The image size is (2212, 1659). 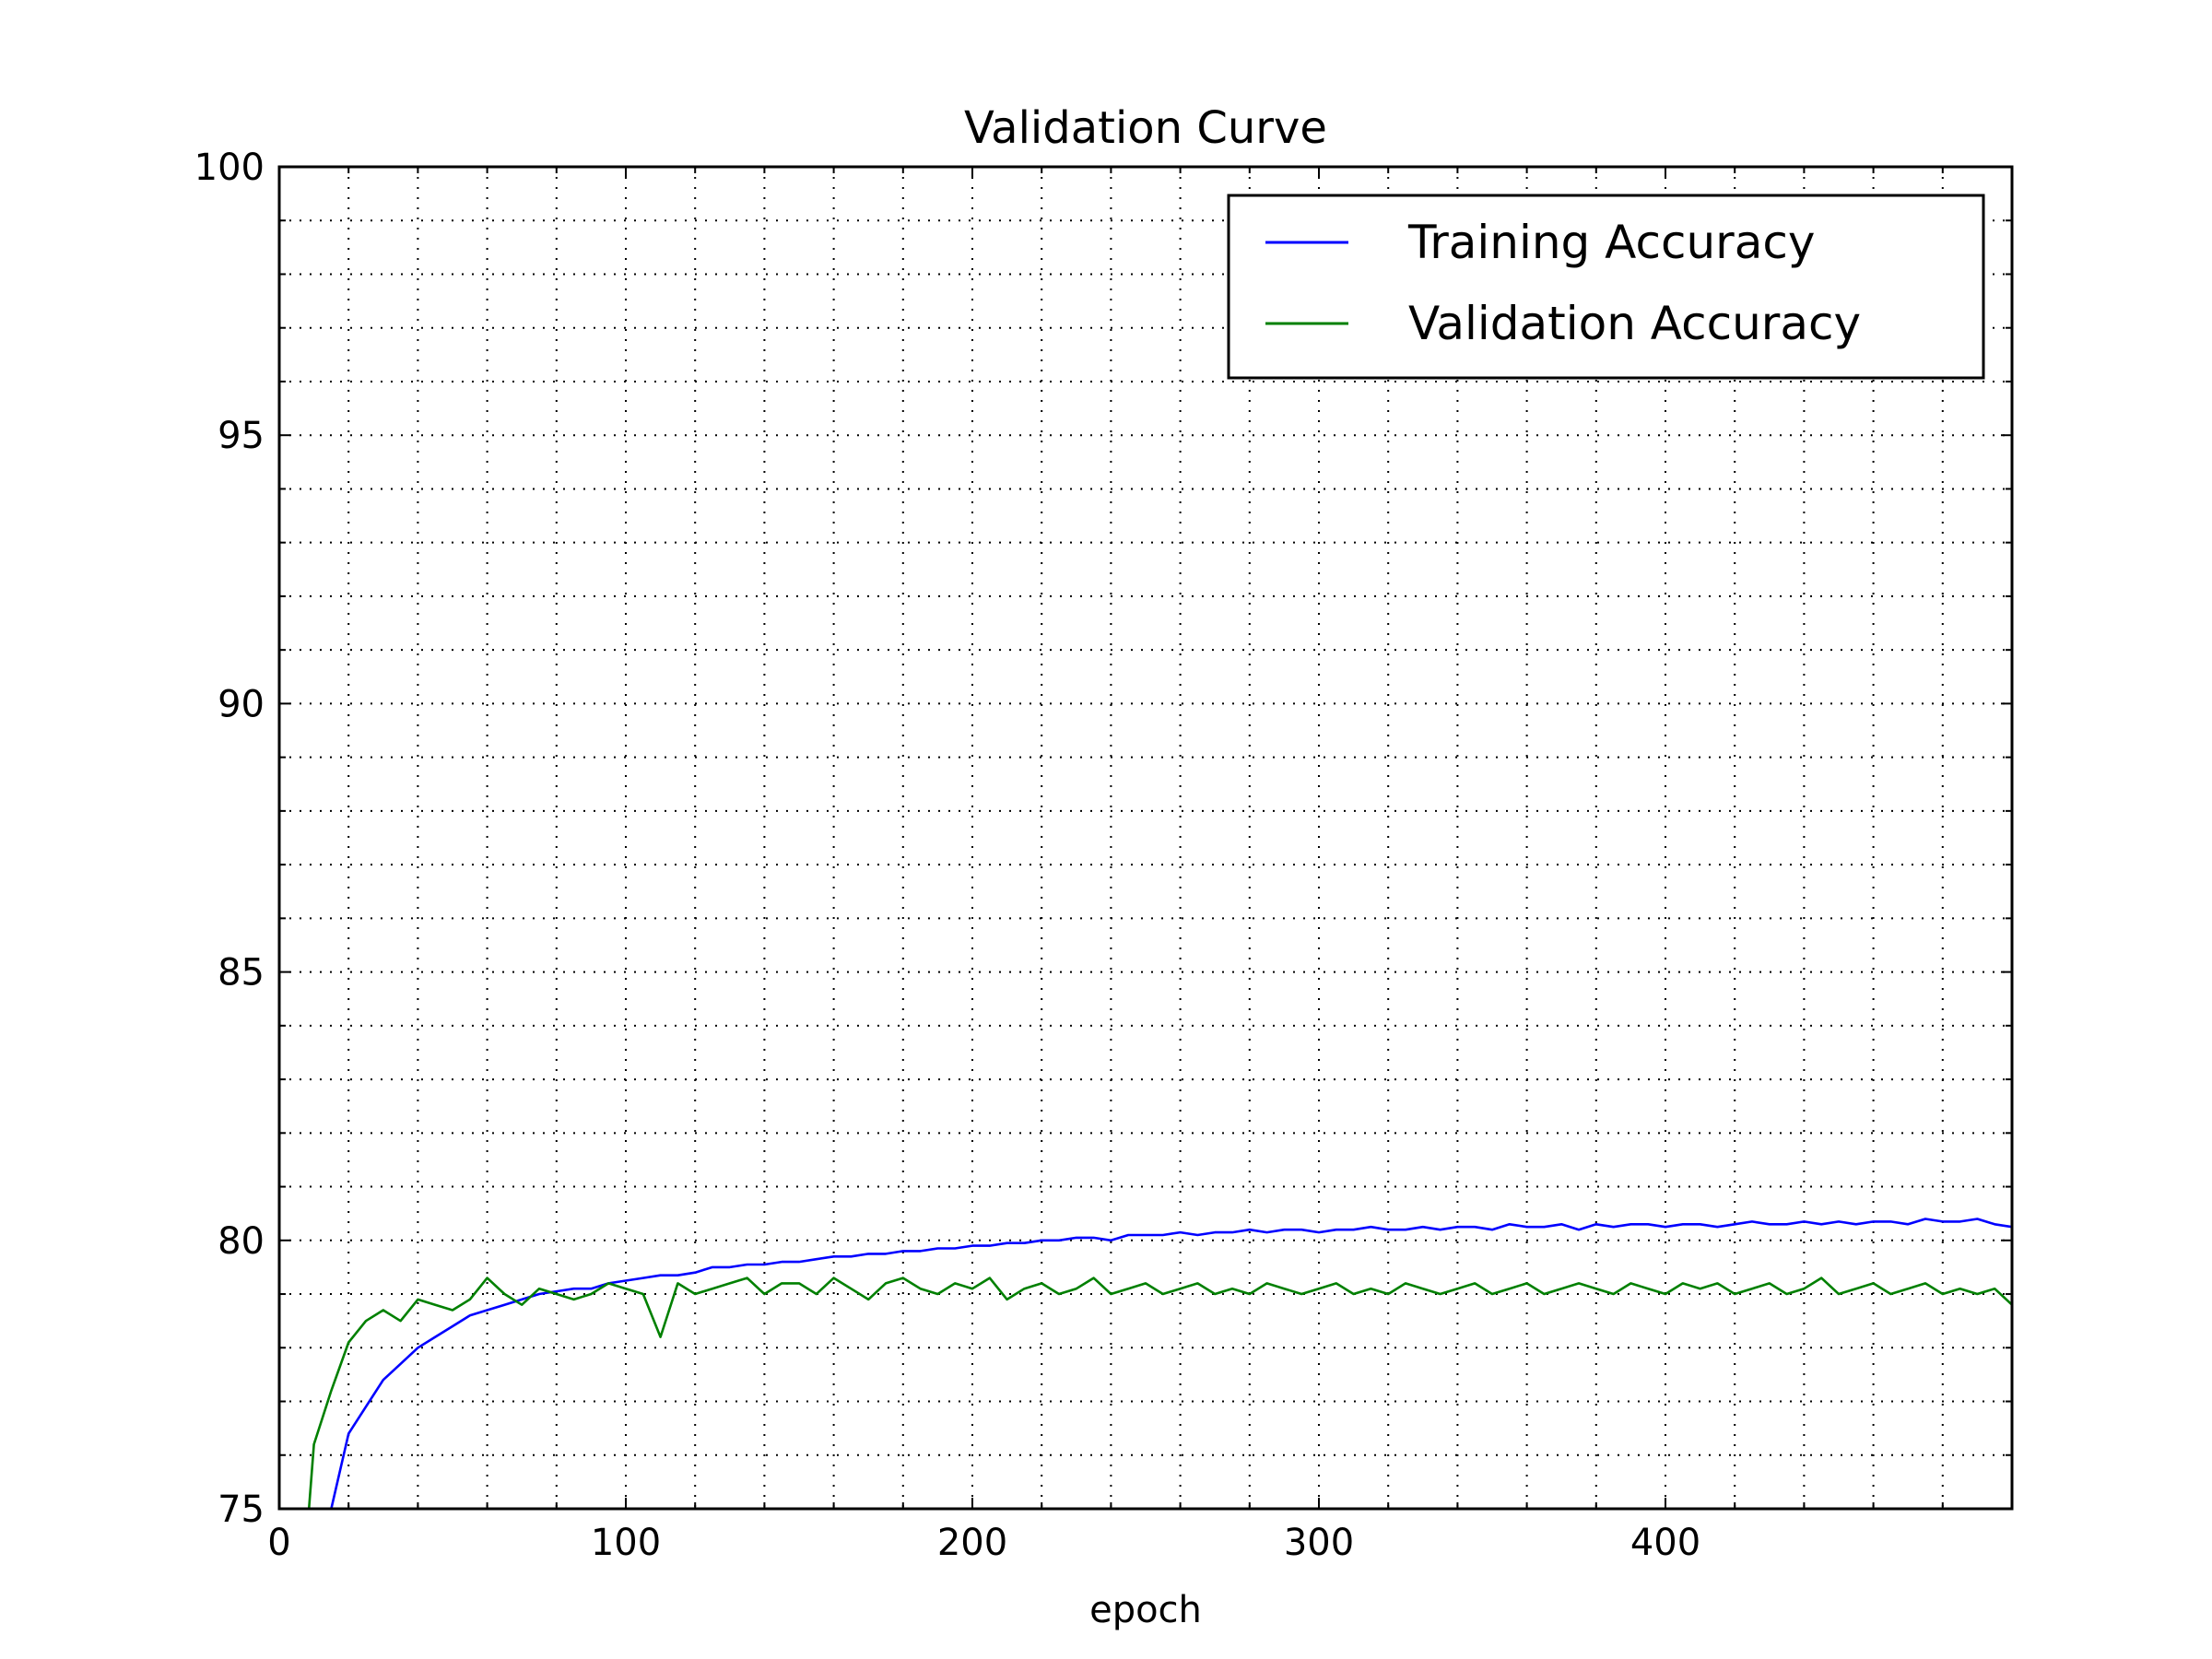 I want to click on legend: Training Accuracy Validation Accuracy, so click(x=1606, y=287).